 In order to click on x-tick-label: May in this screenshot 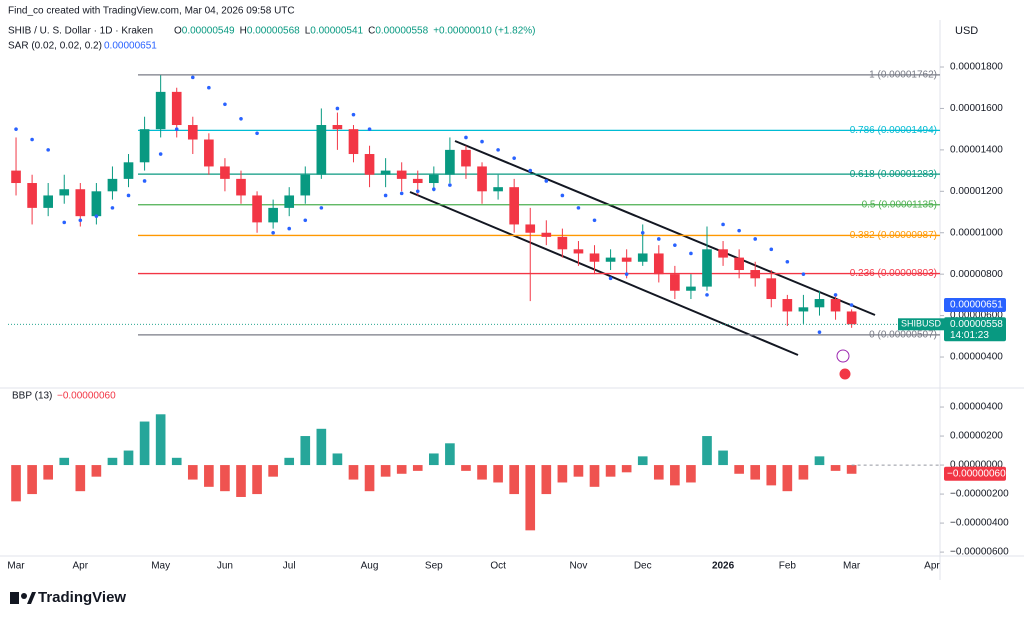, I will do `click(160, 566)`.